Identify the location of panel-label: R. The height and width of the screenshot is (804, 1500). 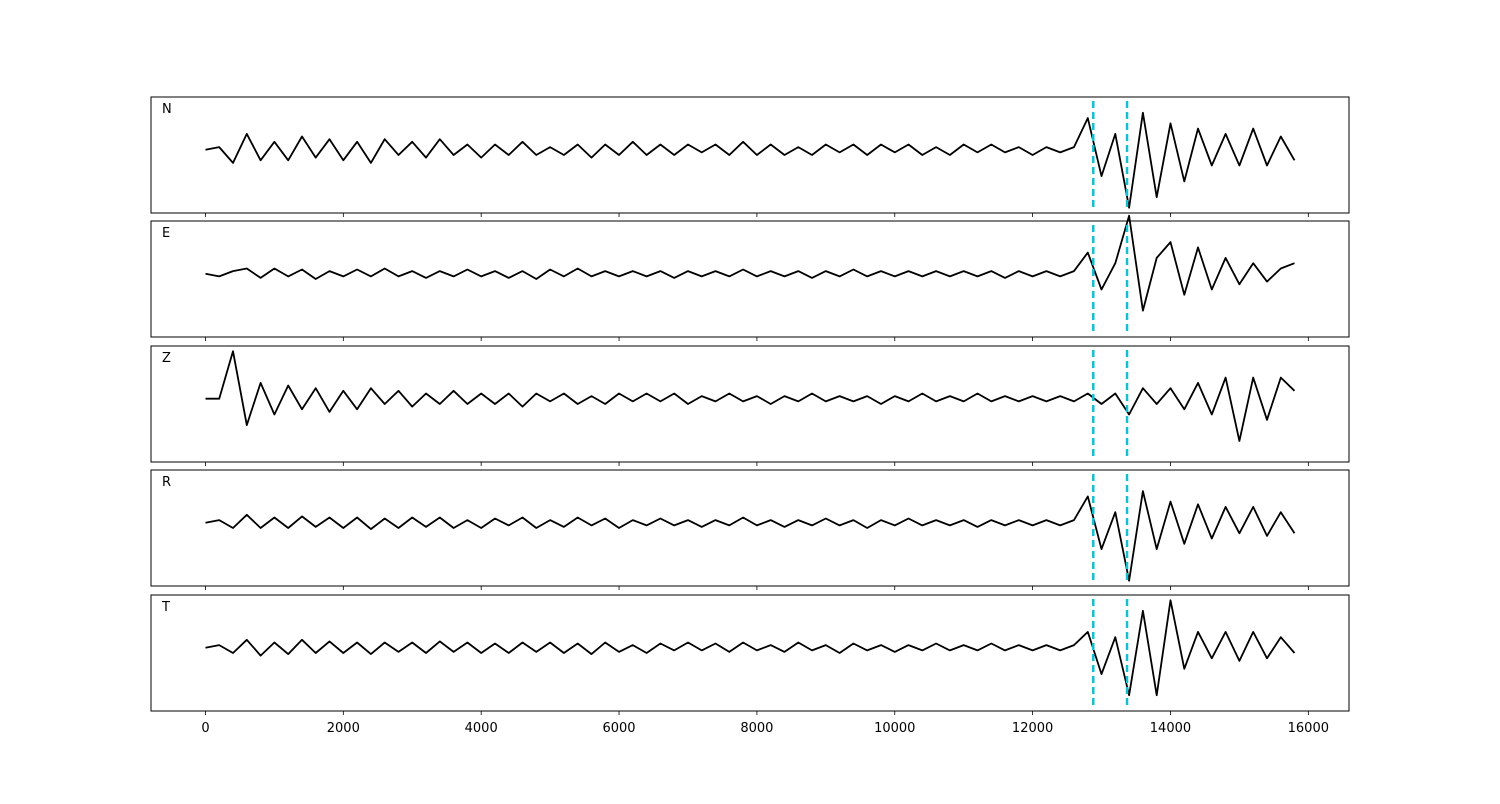
(166, 482).